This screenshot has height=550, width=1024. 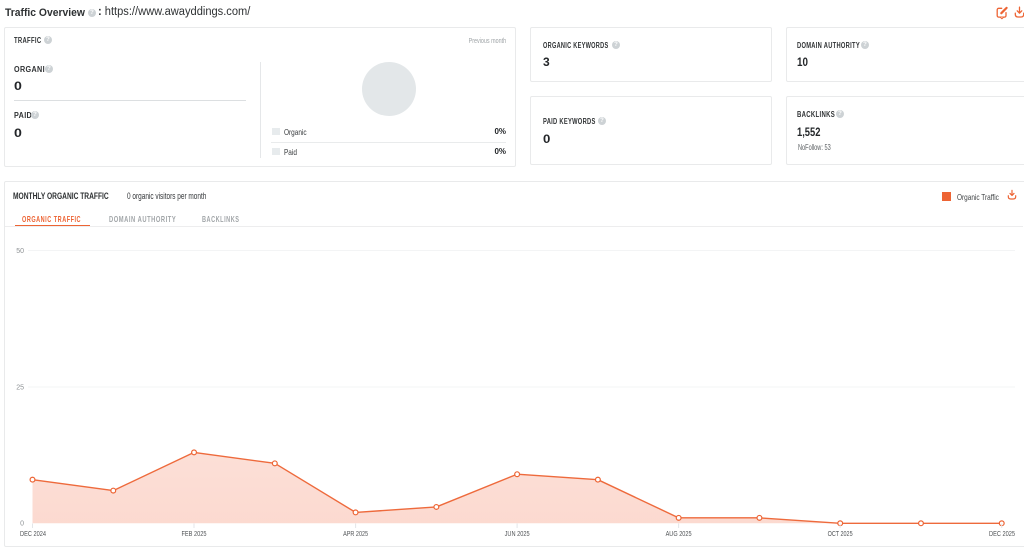 I want to click on svg-text: DEC 2024, so click(x=33, y=534).